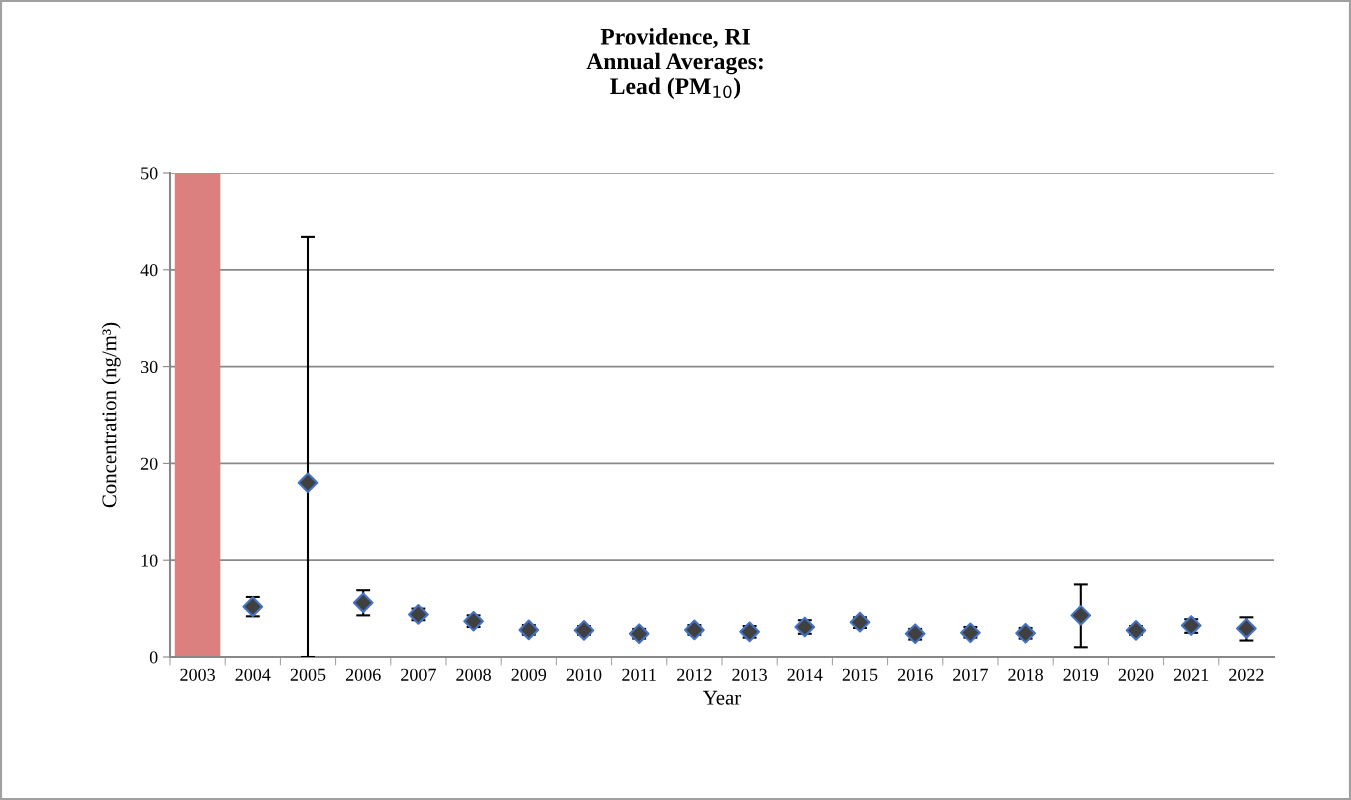  What do you see at coordinates (694, 674) in the screenshot?
I see `x-tick-label: 2012` at bounding box center [694, 674].